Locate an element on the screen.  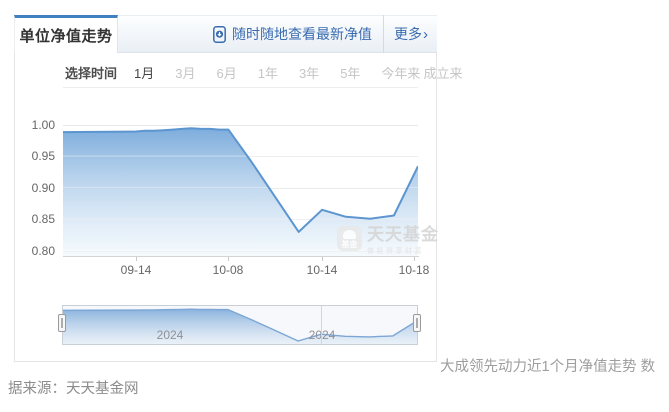
mobile-app-link-label: 随时随地查看最新净值 is located at coordinates (302, 34).